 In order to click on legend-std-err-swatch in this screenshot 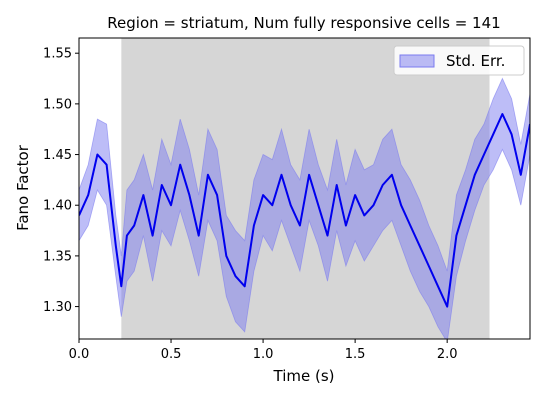, I will do `click(417, 61)`.